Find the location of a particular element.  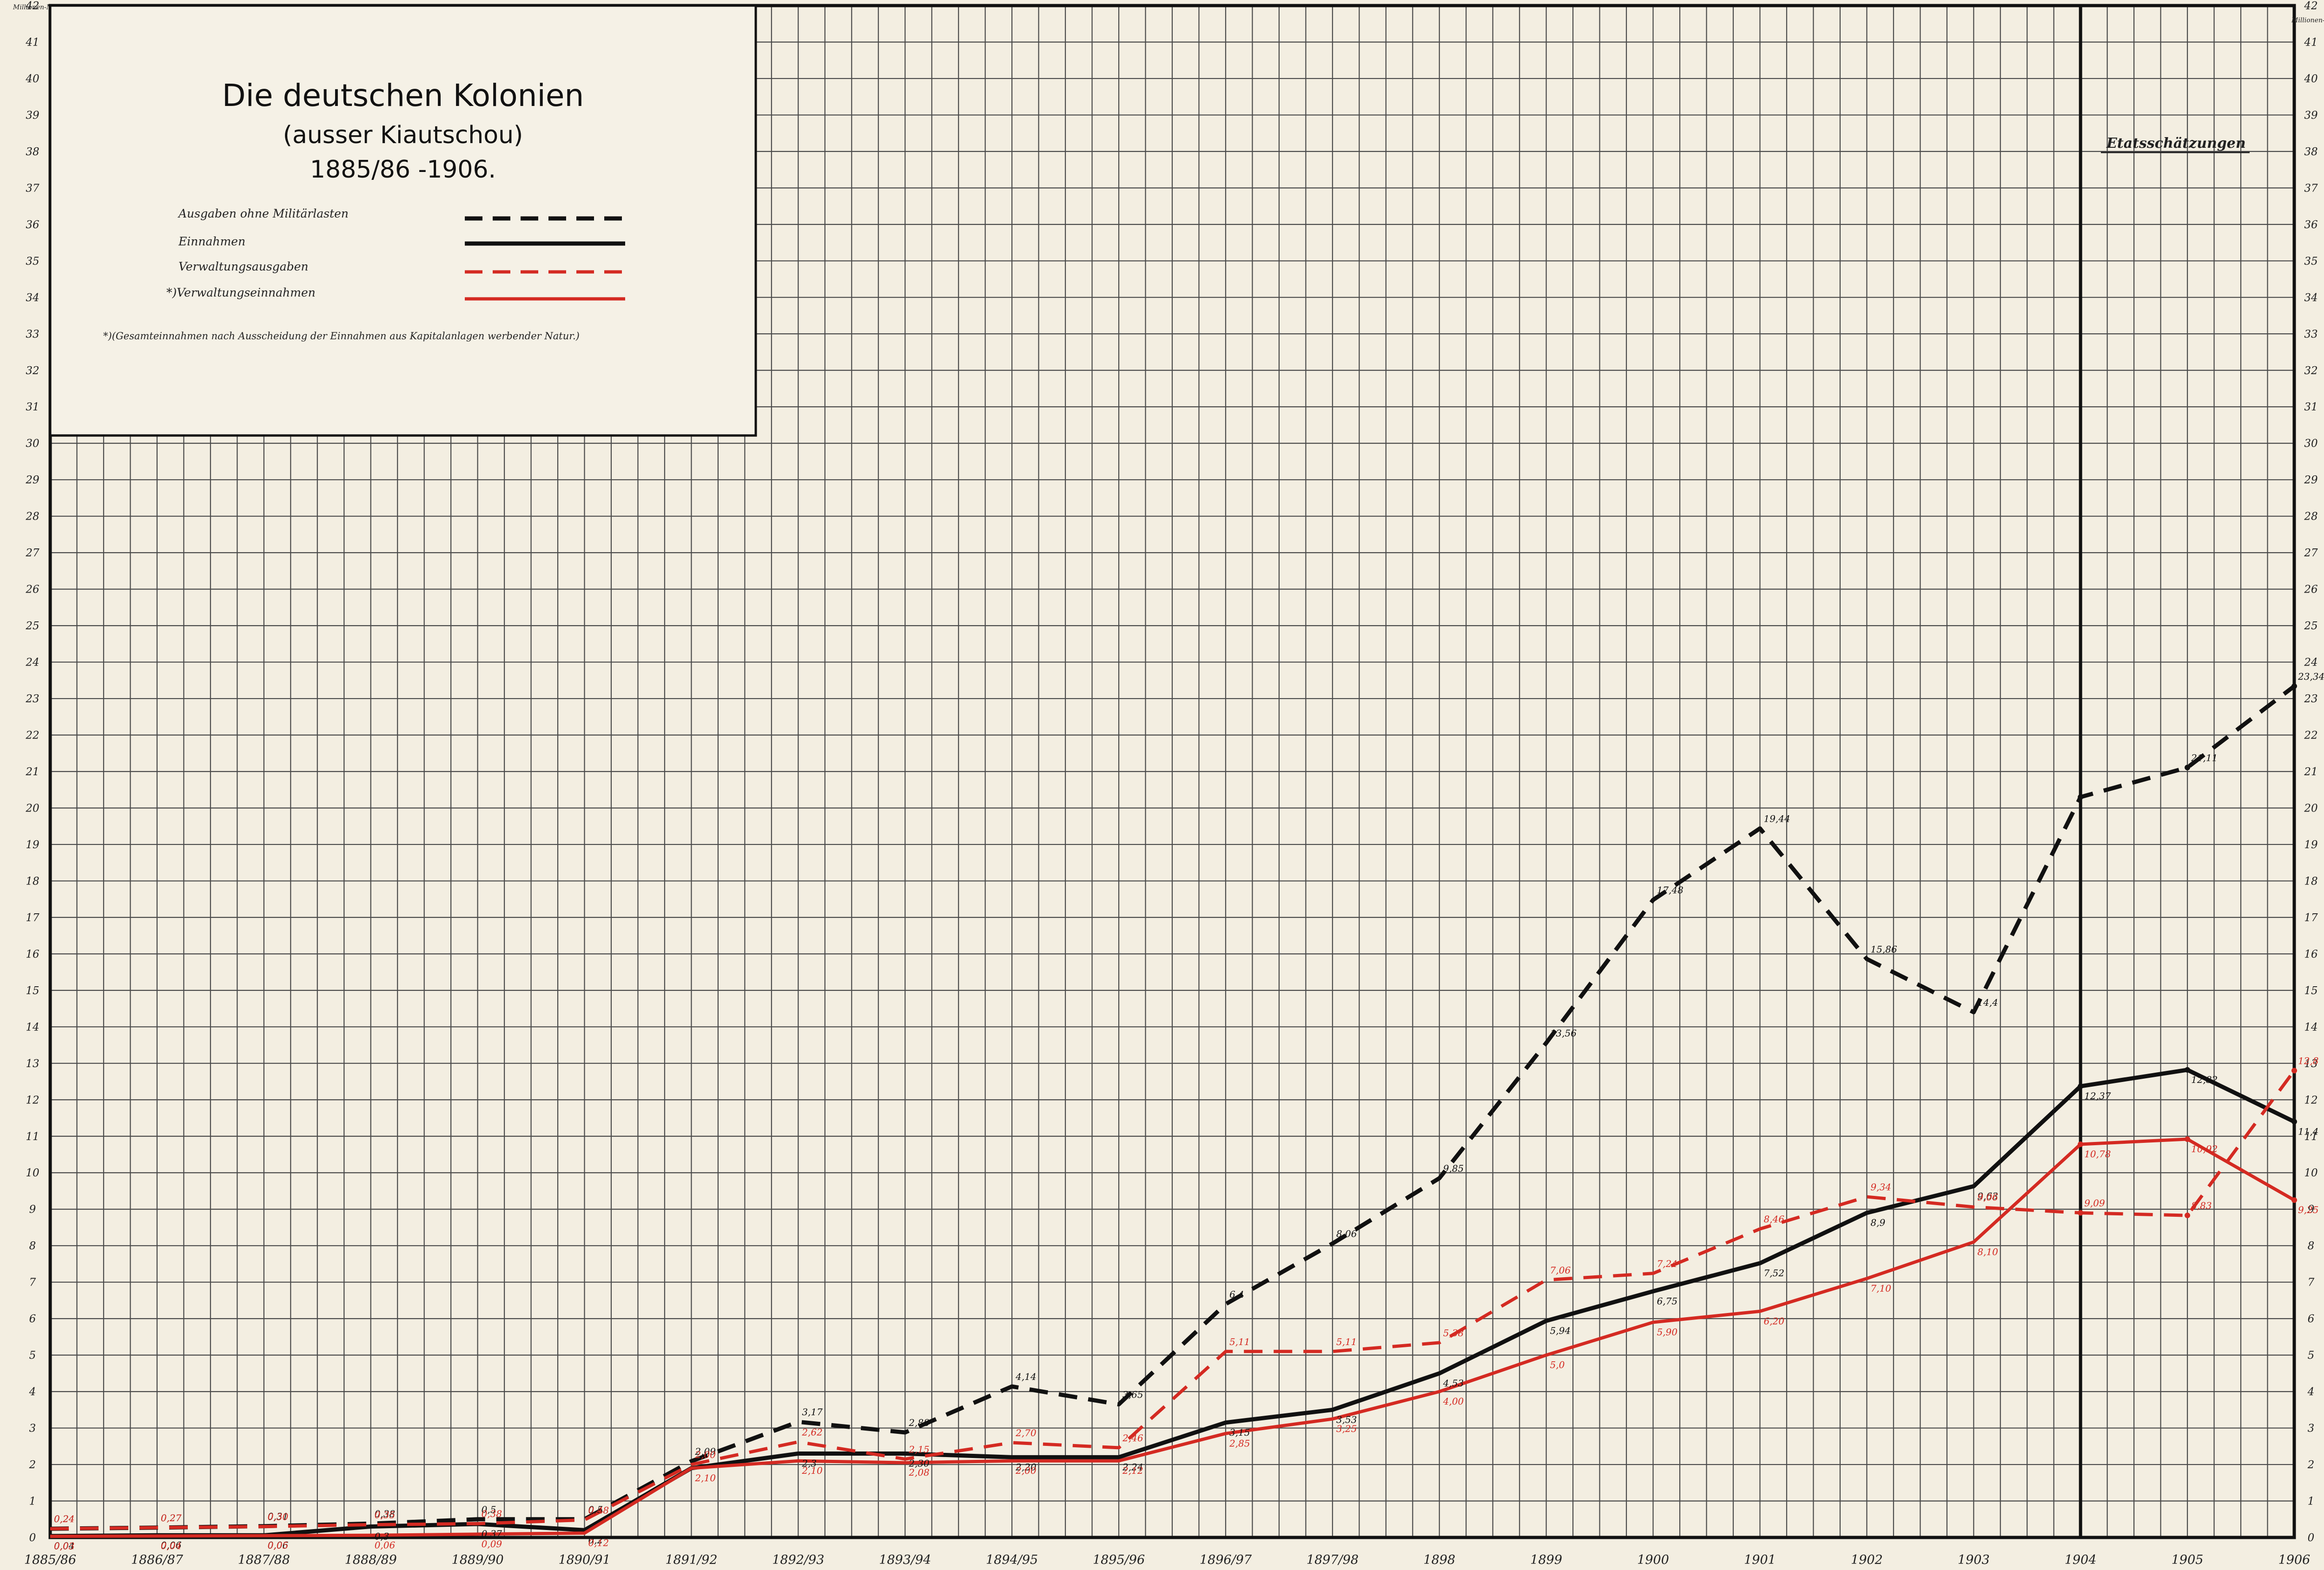

y-tick-label-right: 16 is located at coordinates (2310, 954).